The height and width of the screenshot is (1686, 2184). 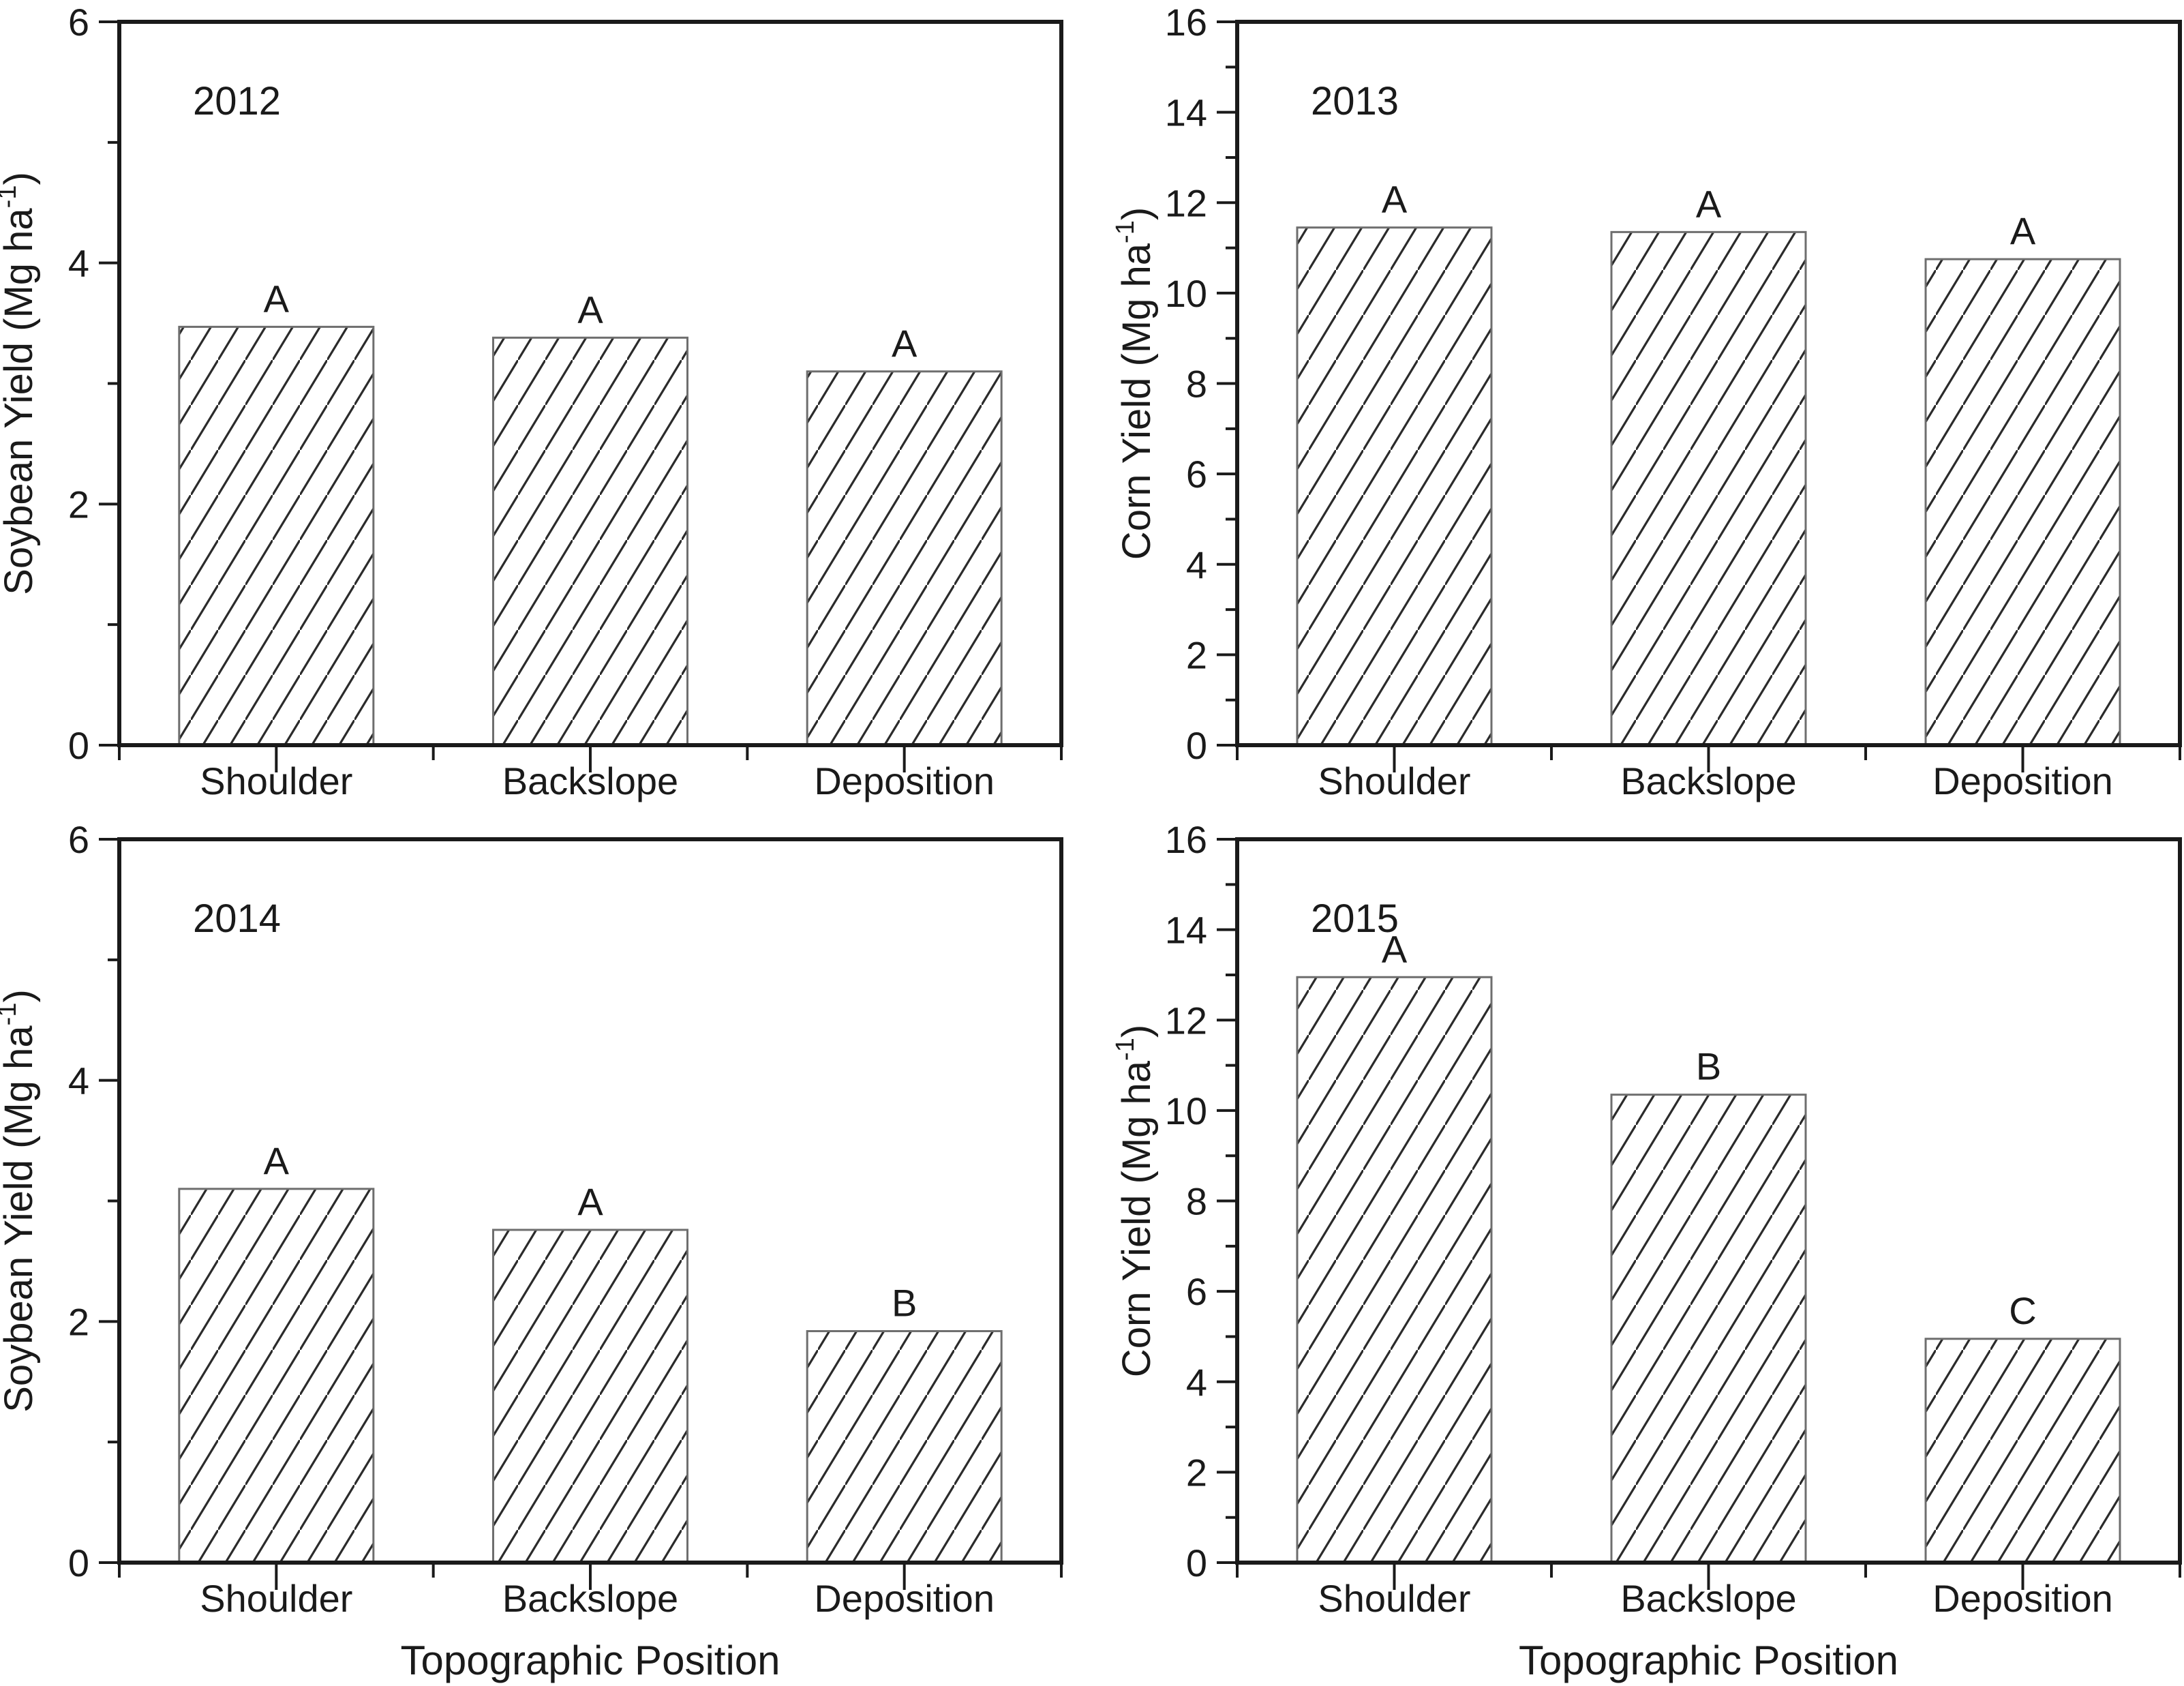 I want to click on significance-letter: C, so click(x=2022, y=1311).